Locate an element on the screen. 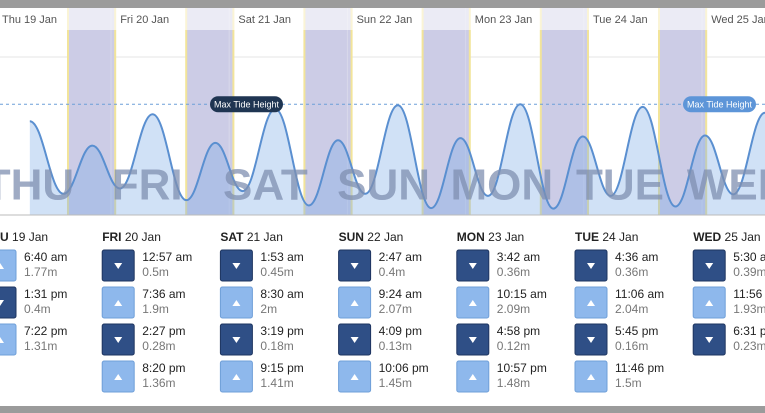  tide-height: 1.41m is located at coordinates (276, 383).